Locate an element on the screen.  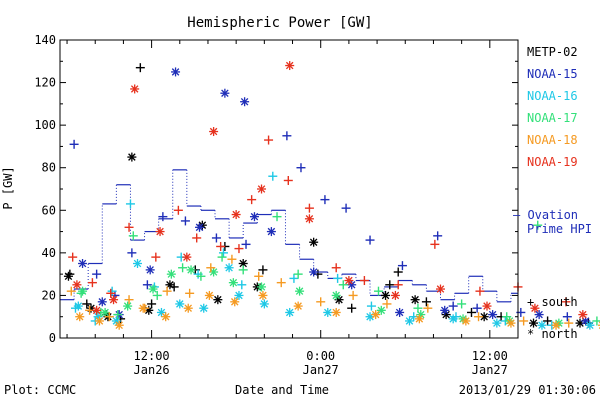
y-tick-label: 40 is located at coordinates (49, 253).